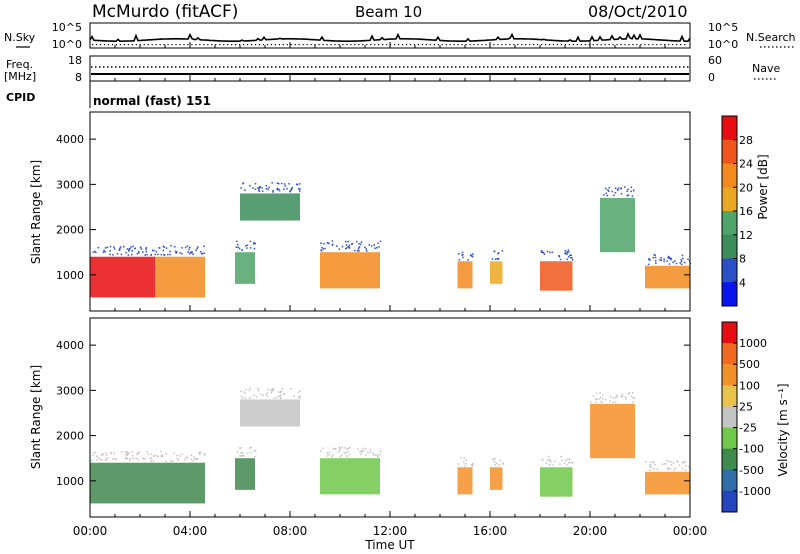  What do you see at coordinates (638, 11) in the screenshot?
I see `date-title: 08/Oct/2010` at bounding box center [638, 11].